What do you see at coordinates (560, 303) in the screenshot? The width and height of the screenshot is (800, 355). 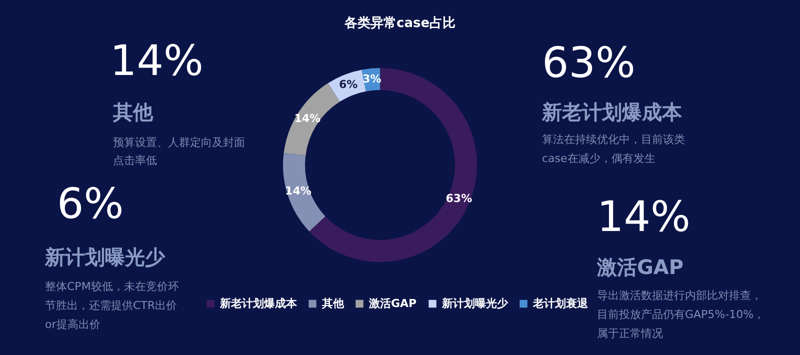 I see `legend-label: 老计划衰退` at bounding box center [560, 303].